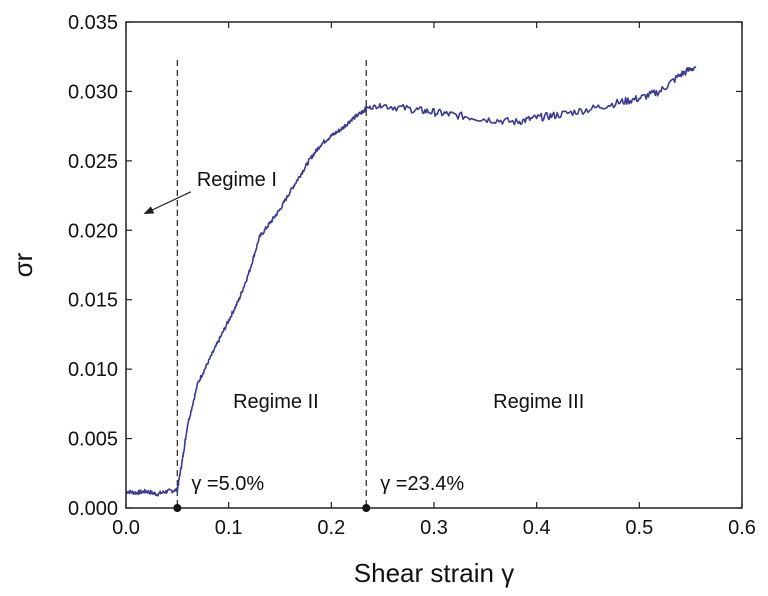 This screenshot has width=768, height=596. Describe the element at coordinates (331, 528) in the screenshot. I see `x-tick-label: 0.2` at that location.